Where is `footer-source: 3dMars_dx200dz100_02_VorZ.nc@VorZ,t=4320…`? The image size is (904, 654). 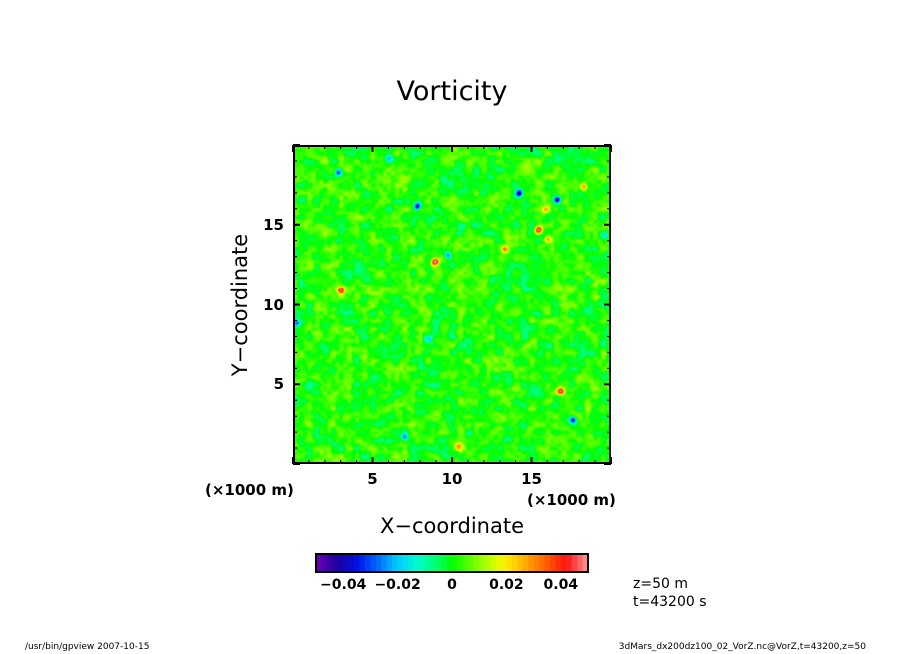 footer-source: 3dMars_dx200dz100_02_VorZ.nc@VorZ,t=4320… is located at coordinates (742, 647).